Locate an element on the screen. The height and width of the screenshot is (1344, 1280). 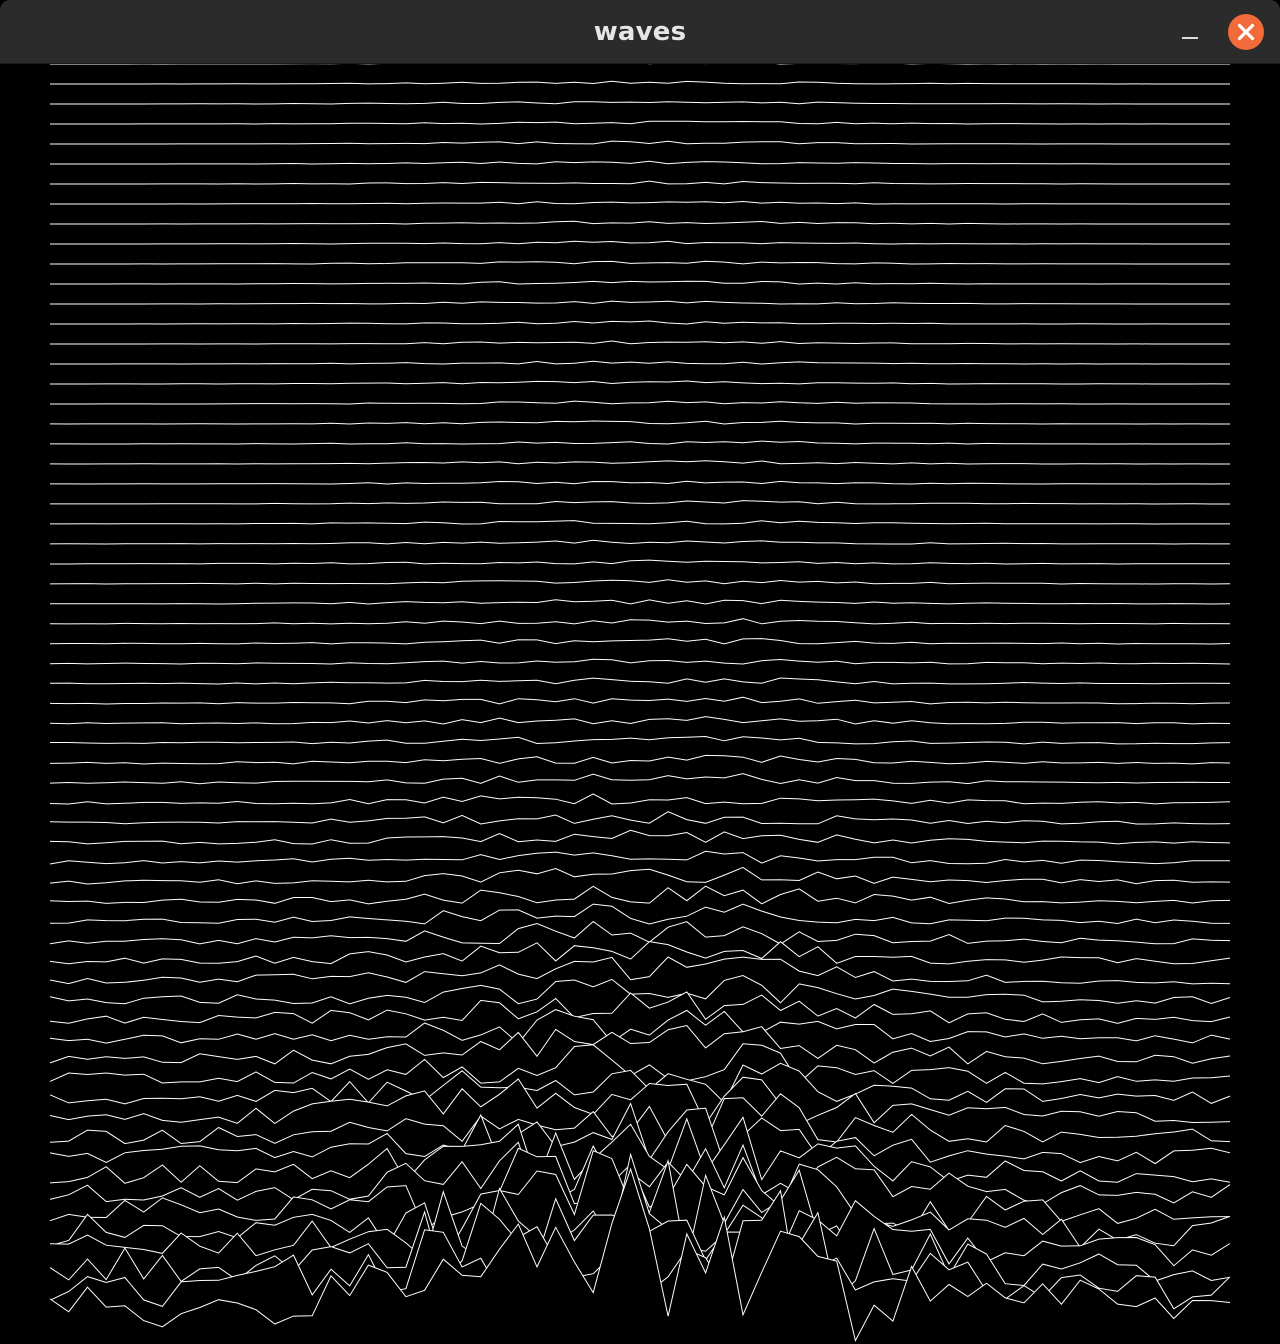
close-button is located at coordinates (1246, 32).